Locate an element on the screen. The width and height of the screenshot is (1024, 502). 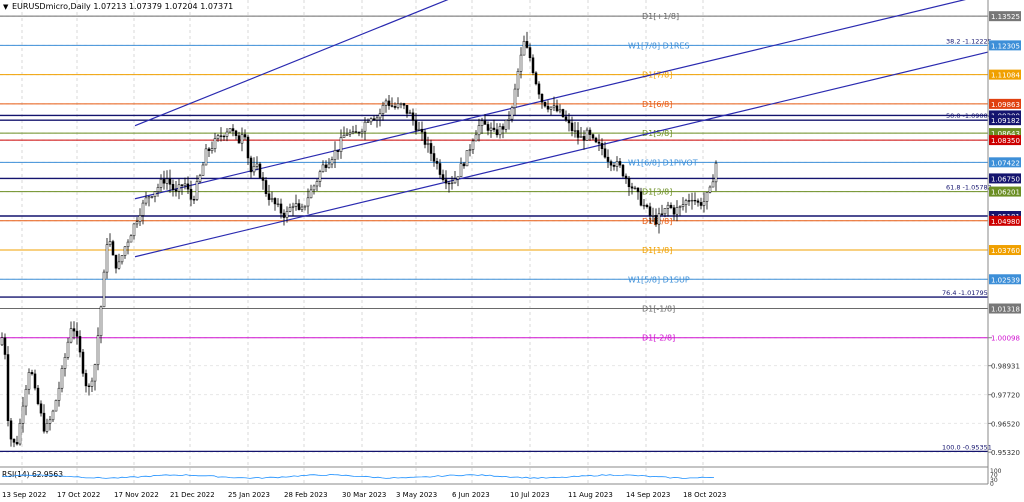
rsi-line is located at coordinates (358, 476).